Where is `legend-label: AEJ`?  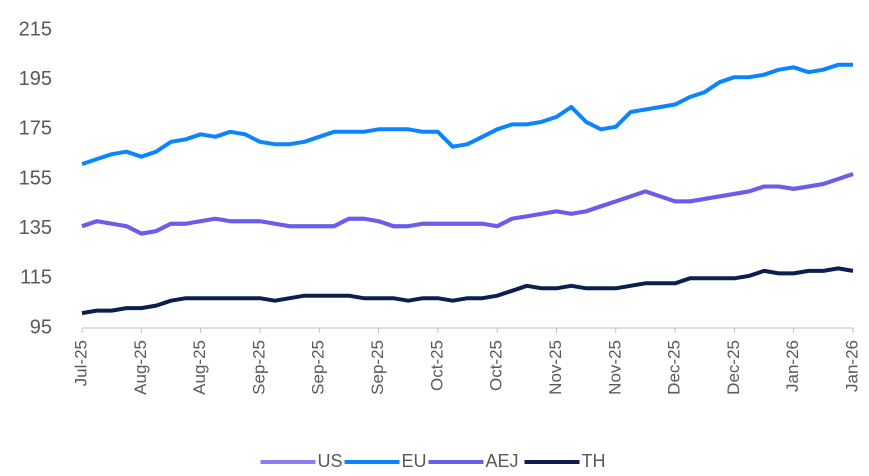
legend-label: AEJ is located at coordinates (502, 461).